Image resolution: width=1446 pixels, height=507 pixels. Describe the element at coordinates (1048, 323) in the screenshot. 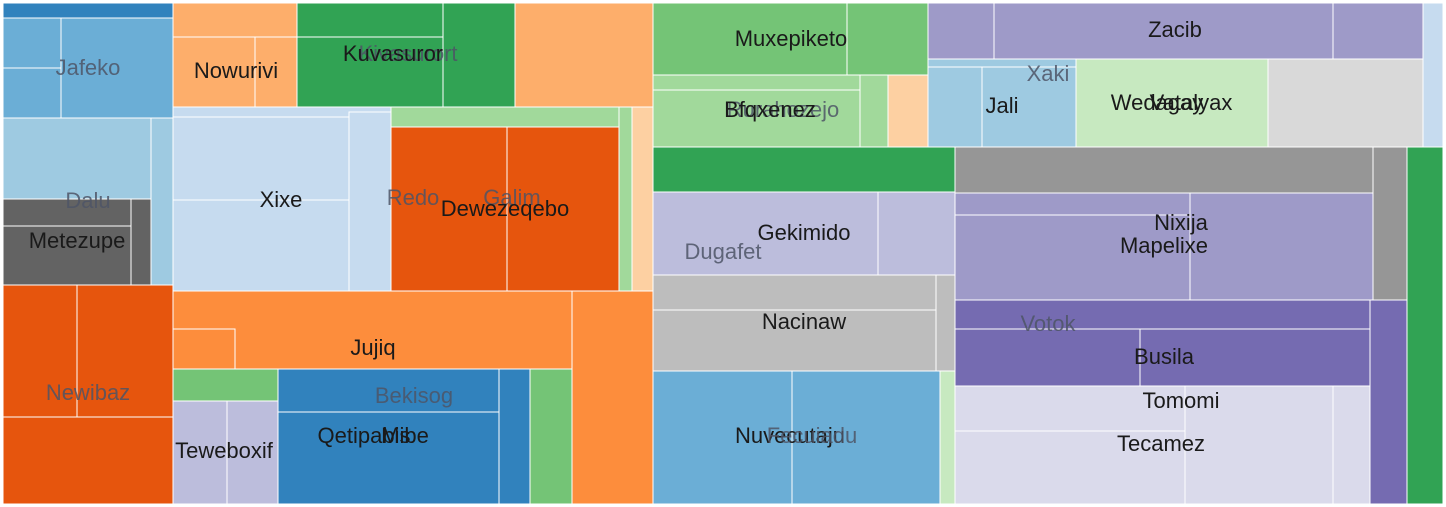

I see `treemap-label-votok: Votok` at that location.